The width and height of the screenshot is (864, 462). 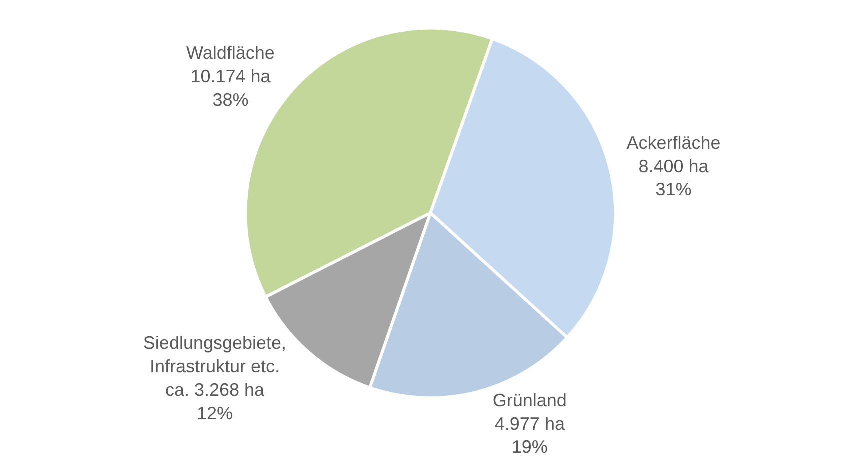 I want to click on data-label: ca. 3.268 ha 12%, so click(x=215, y=402).